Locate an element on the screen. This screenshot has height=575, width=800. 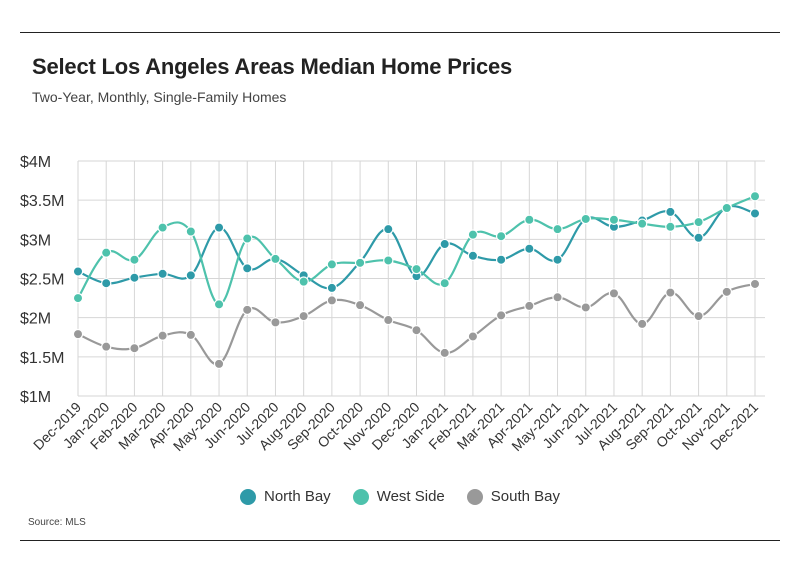
y-tick-label: $1.5M is located at coordinates (42, 358).